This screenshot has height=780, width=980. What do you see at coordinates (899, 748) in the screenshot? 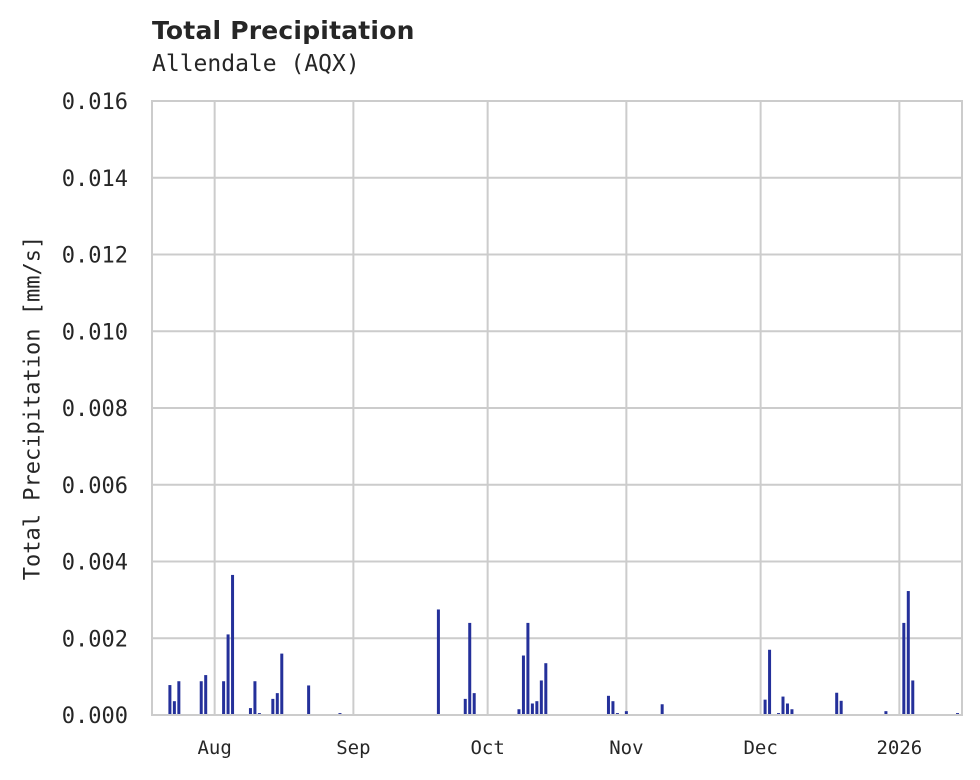
I see `x-tick-label: 2026` at bounding box center [899, 748].